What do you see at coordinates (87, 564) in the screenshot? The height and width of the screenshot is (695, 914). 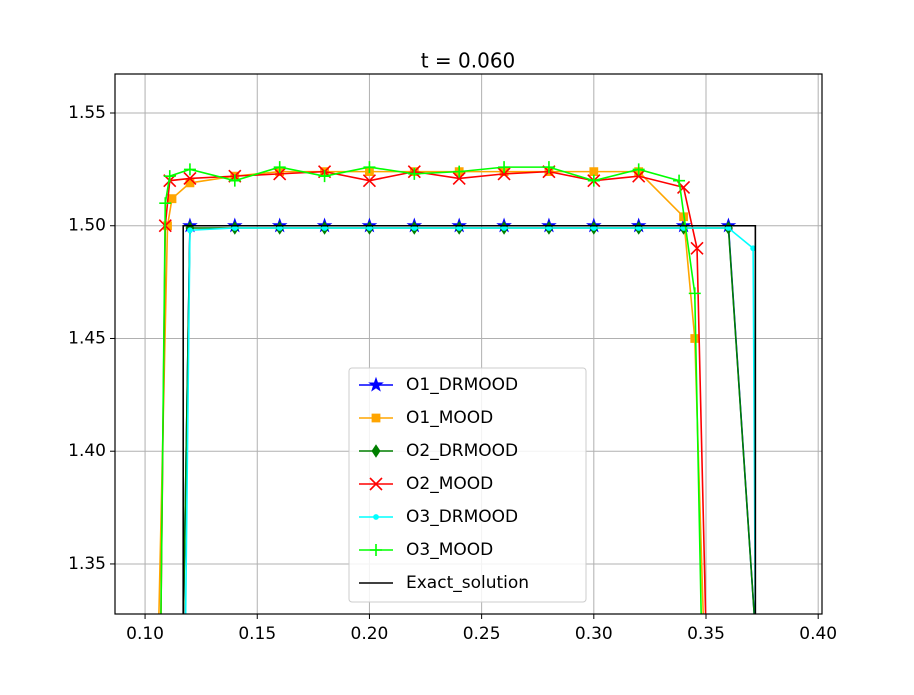 I see `y-tick-label: 1.35` at bounding box center [87, 564].